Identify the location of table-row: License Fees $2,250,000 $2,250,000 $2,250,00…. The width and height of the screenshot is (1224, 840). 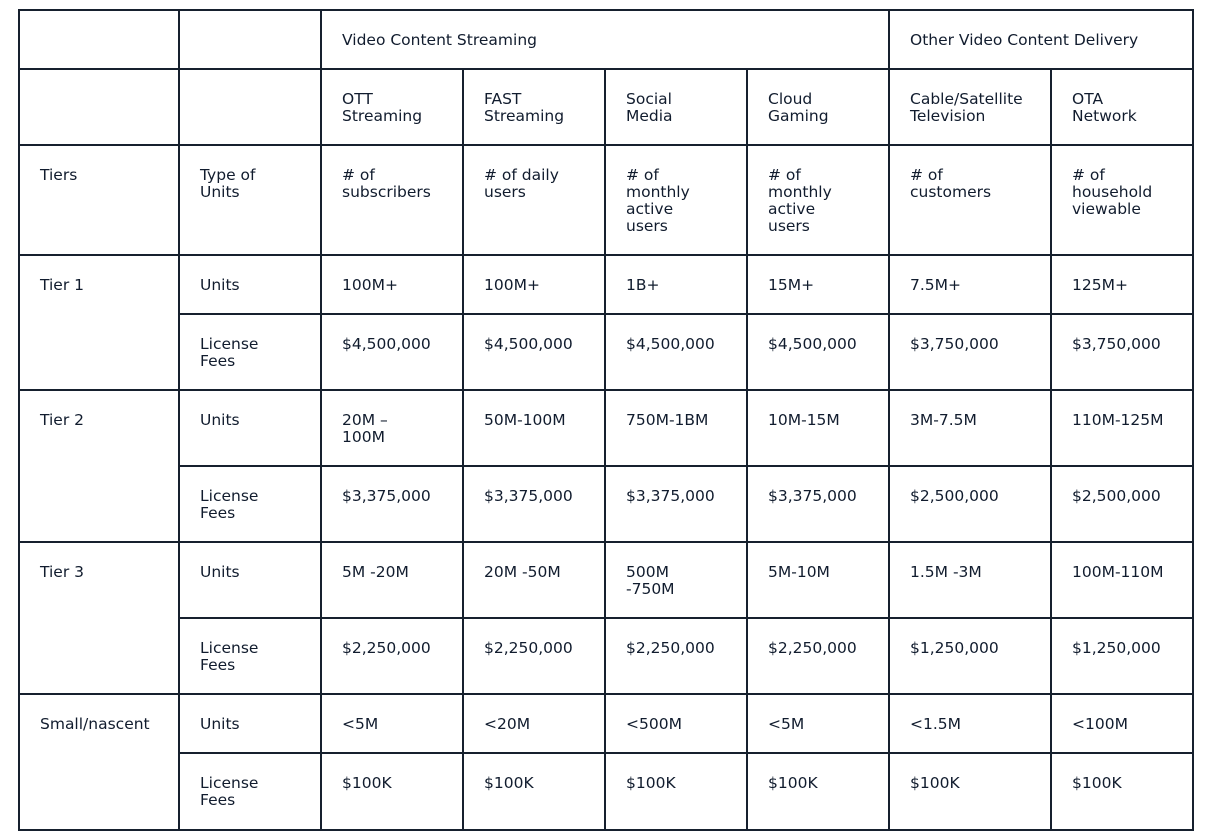
(606, 656).